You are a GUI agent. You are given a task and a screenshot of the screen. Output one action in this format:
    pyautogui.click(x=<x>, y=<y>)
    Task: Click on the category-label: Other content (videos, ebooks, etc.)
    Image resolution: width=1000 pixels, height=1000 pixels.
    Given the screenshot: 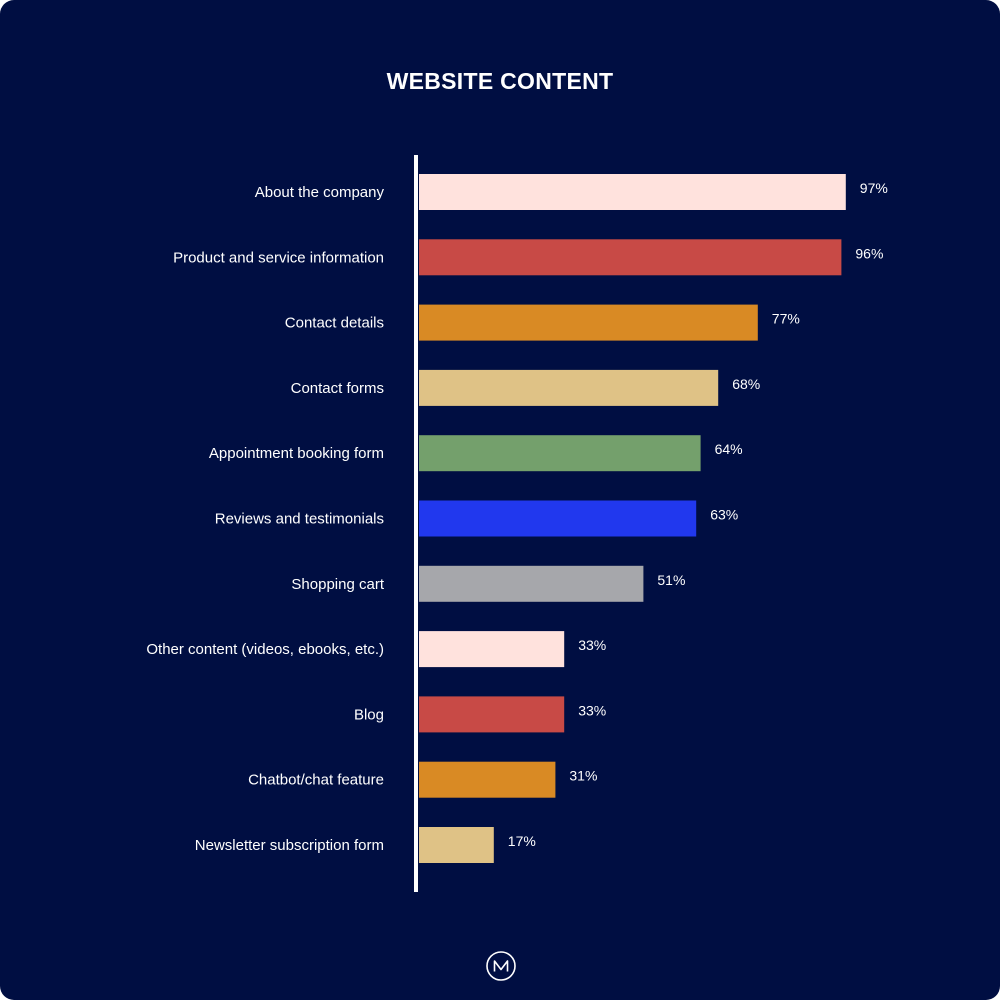 What is the action you would take?
    pyautogui.click(x=265, y=649)
    